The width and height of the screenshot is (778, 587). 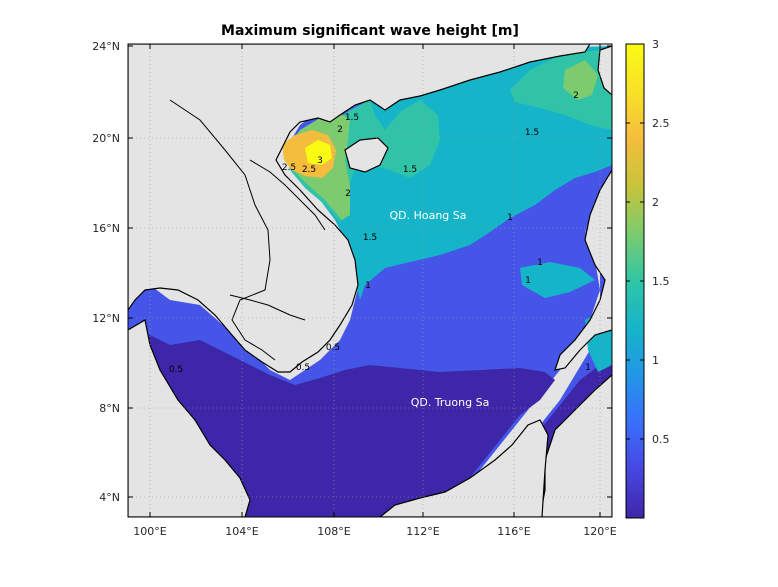 What do you see at coordinates (604, 70) in the screenshot?
I see `land-taiwan` at bounding box center [604, 70].